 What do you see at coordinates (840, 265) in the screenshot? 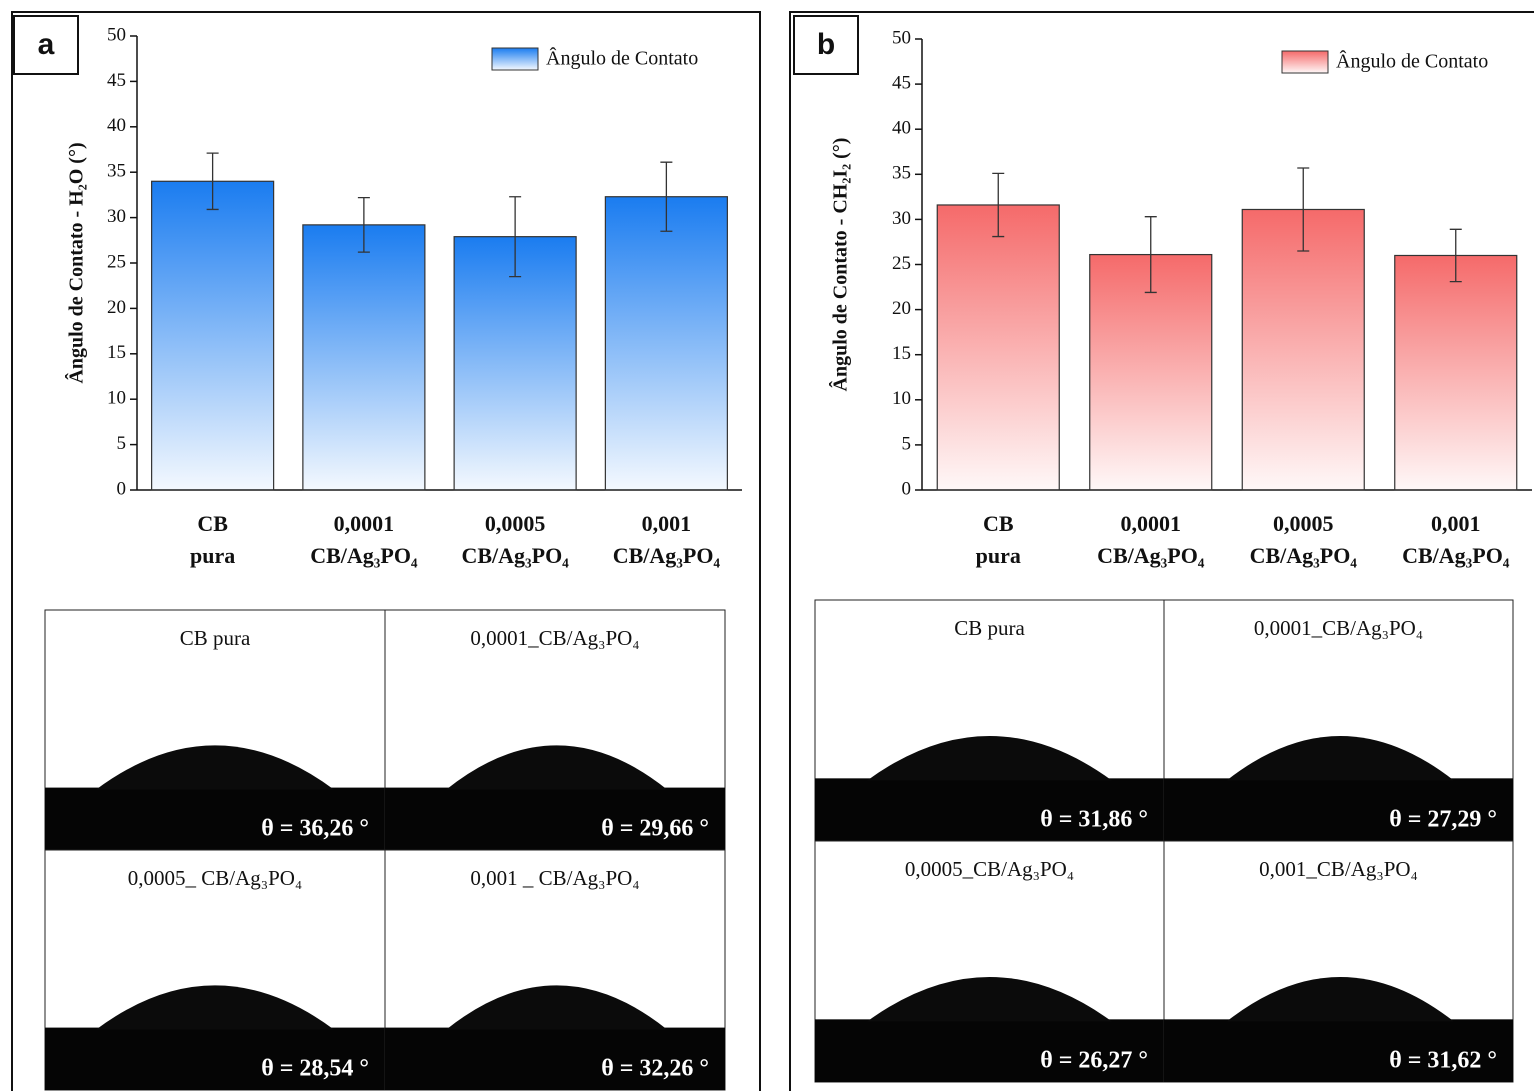
I see `y-axis-label: Ângulo de Contato - CH₂I₂ (°)` at bounding box center [840, 265].